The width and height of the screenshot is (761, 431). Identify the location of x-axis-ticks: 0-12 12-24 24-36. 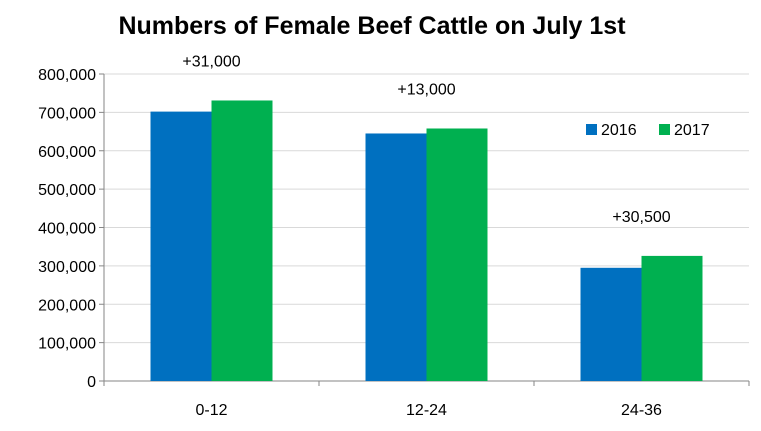
(428, 410).